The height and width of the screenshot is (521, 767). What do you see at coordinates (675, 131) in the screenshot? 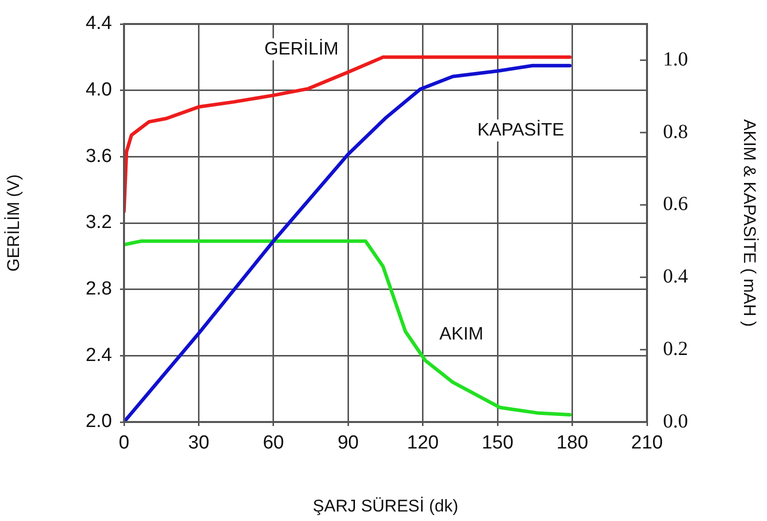
I see `y2-tick-label: 0.8` at bounding box center [675, 131].